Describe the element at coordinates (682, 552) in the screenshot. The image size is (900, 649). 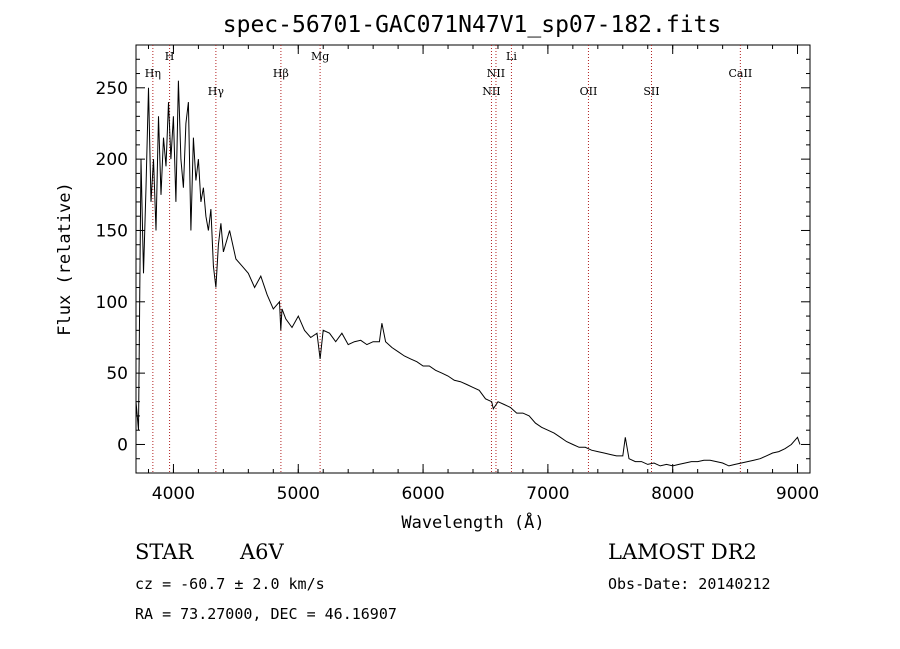
I see `survey-name: LAMOST DR2` at that location.